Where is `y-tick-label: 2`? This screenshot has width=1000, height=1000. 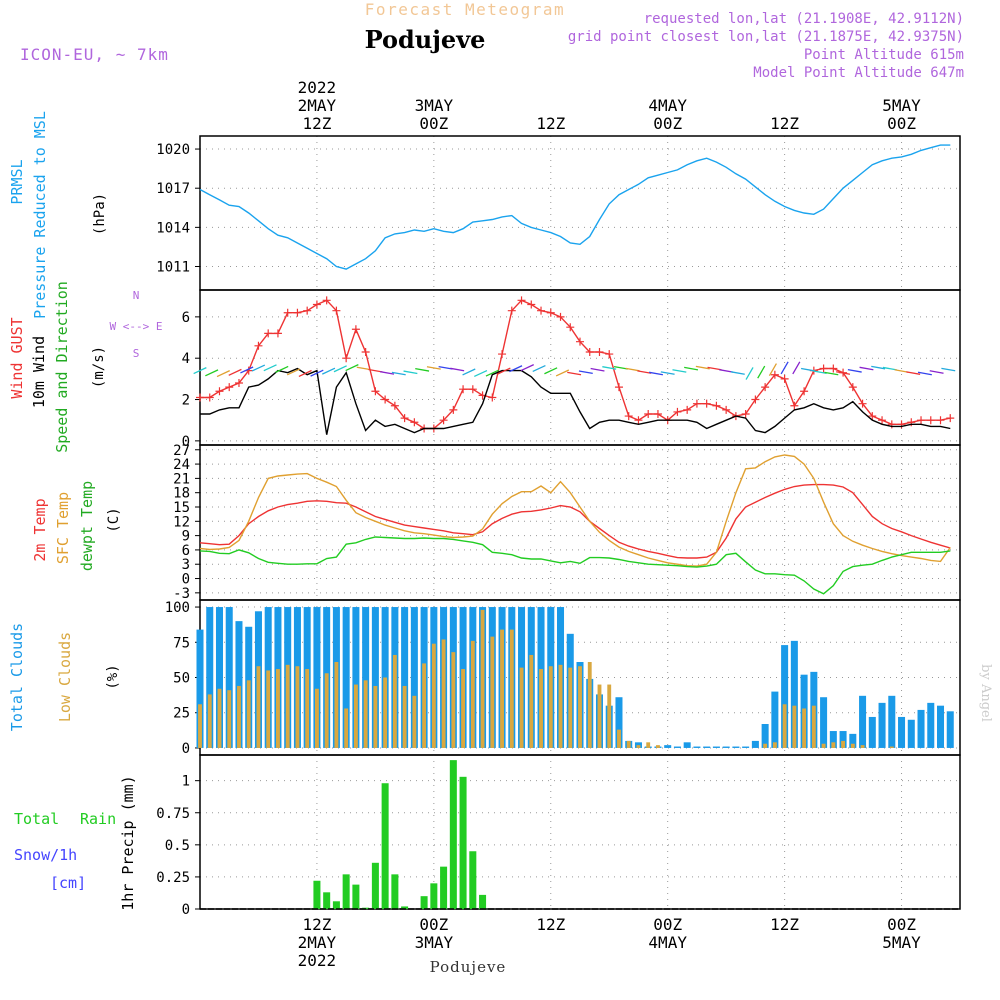 y-tick-label: 2 is located at coordinates (186, 401).